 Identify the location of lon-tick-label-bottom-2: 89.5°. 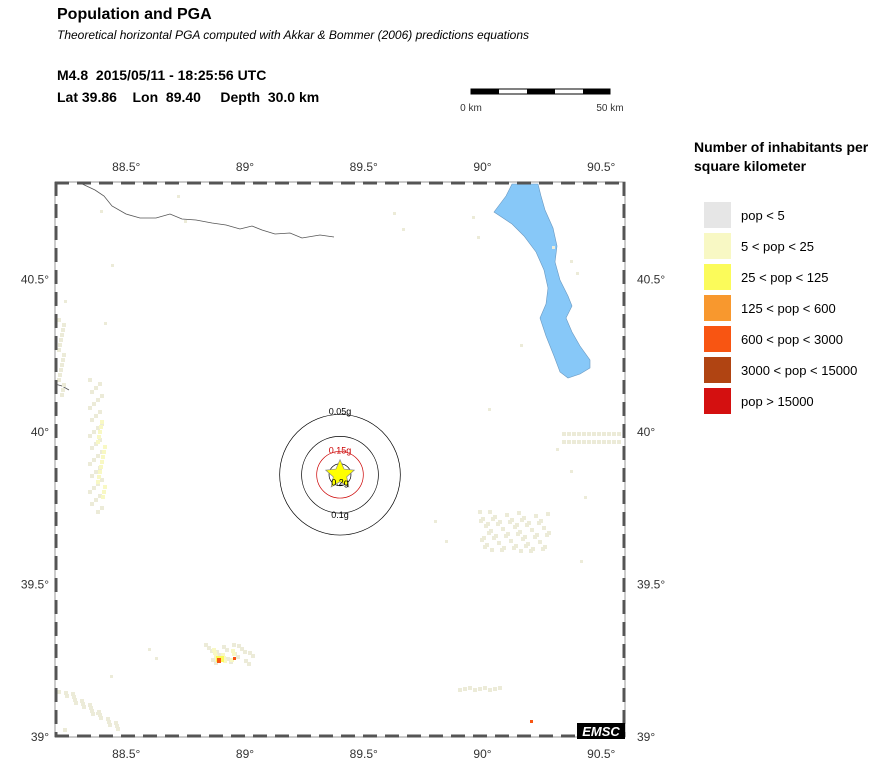
(364, 754).